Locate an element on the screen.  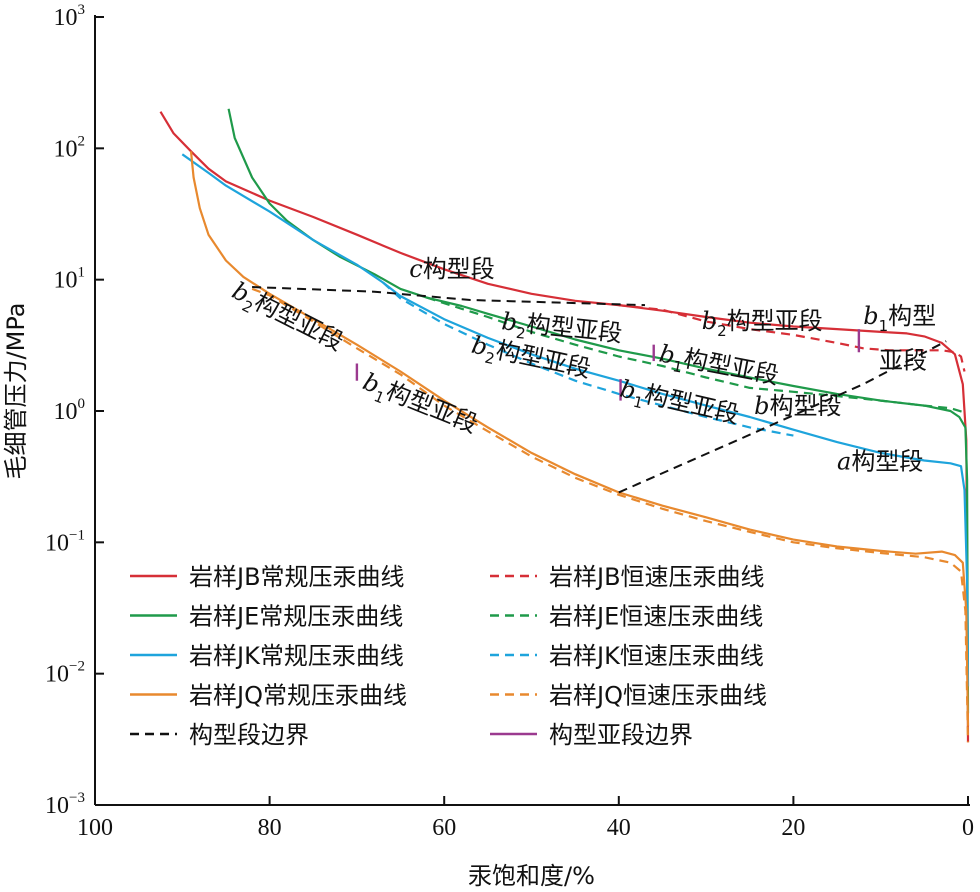
legend-label-0: 岩样JB常规压汞曲线 is located at coordinates (297, 577).